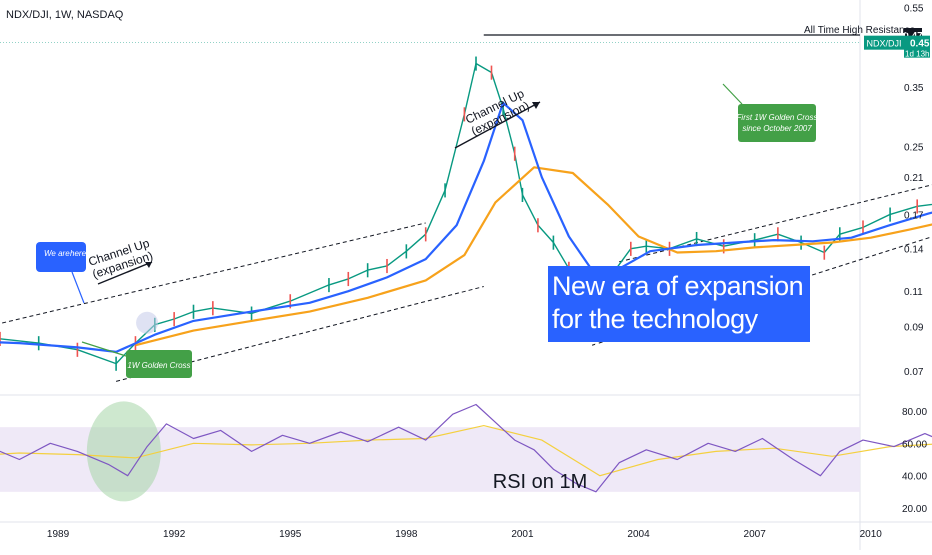 Image resolution: width=932 pixels, height=555 pixels. I want to click on golden-cross-1-text: 1W Golden Cross, so click(158, 365).